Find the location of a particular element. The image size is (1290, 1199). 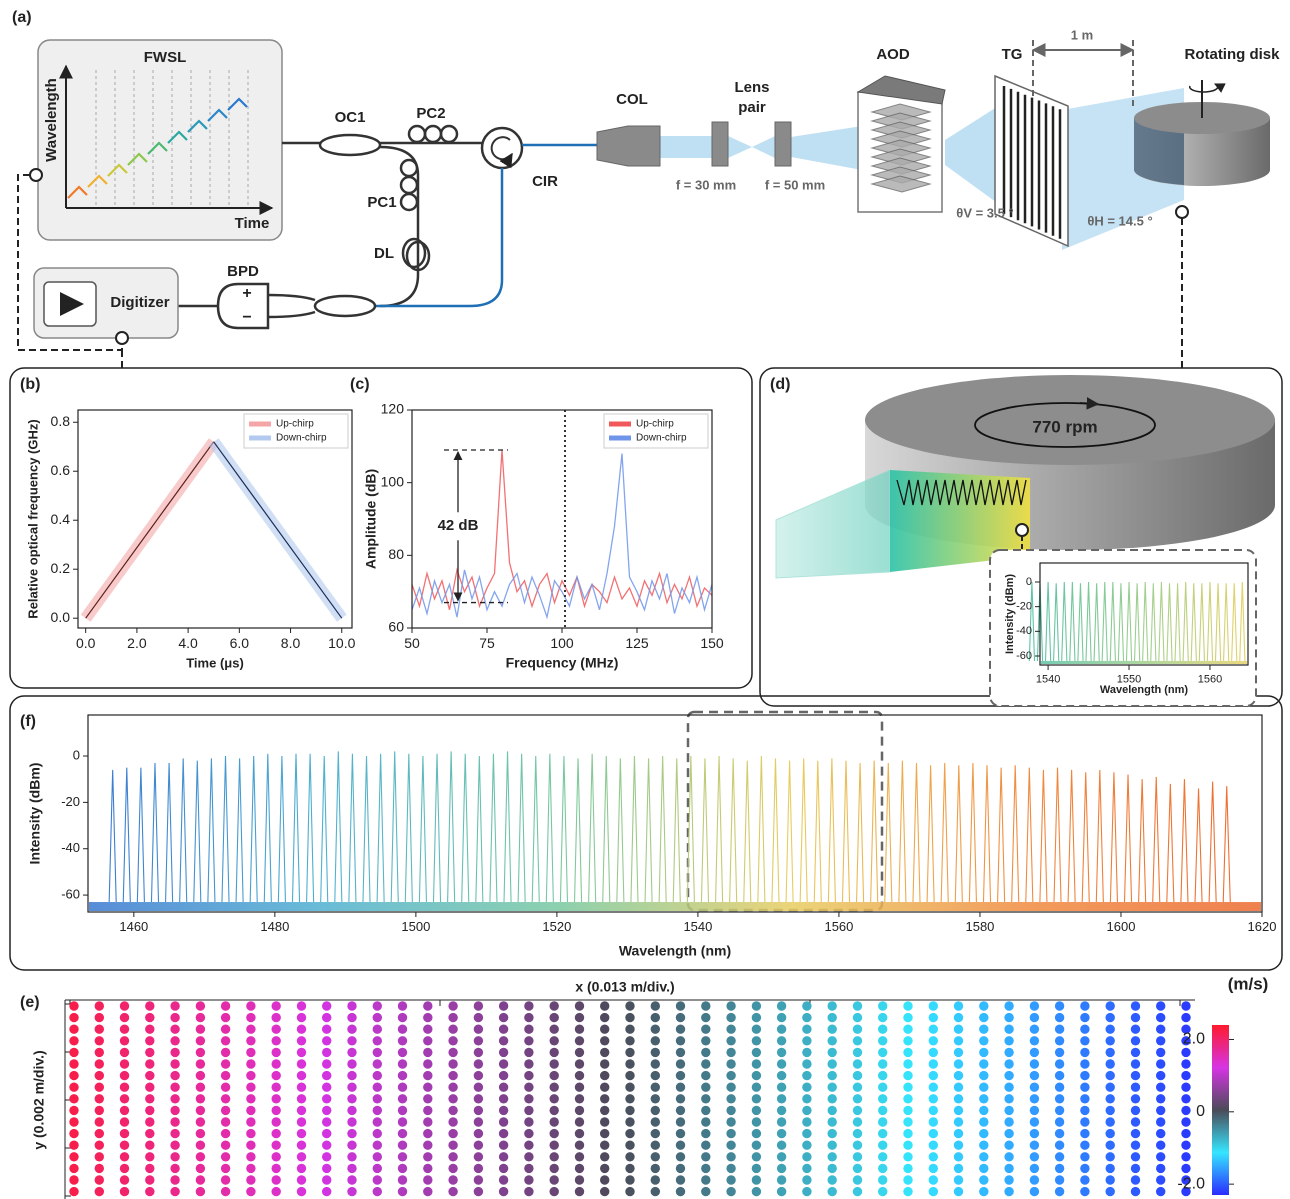

colorbar-tick-label: 2.0 is located at coordinates (1194, 1039).